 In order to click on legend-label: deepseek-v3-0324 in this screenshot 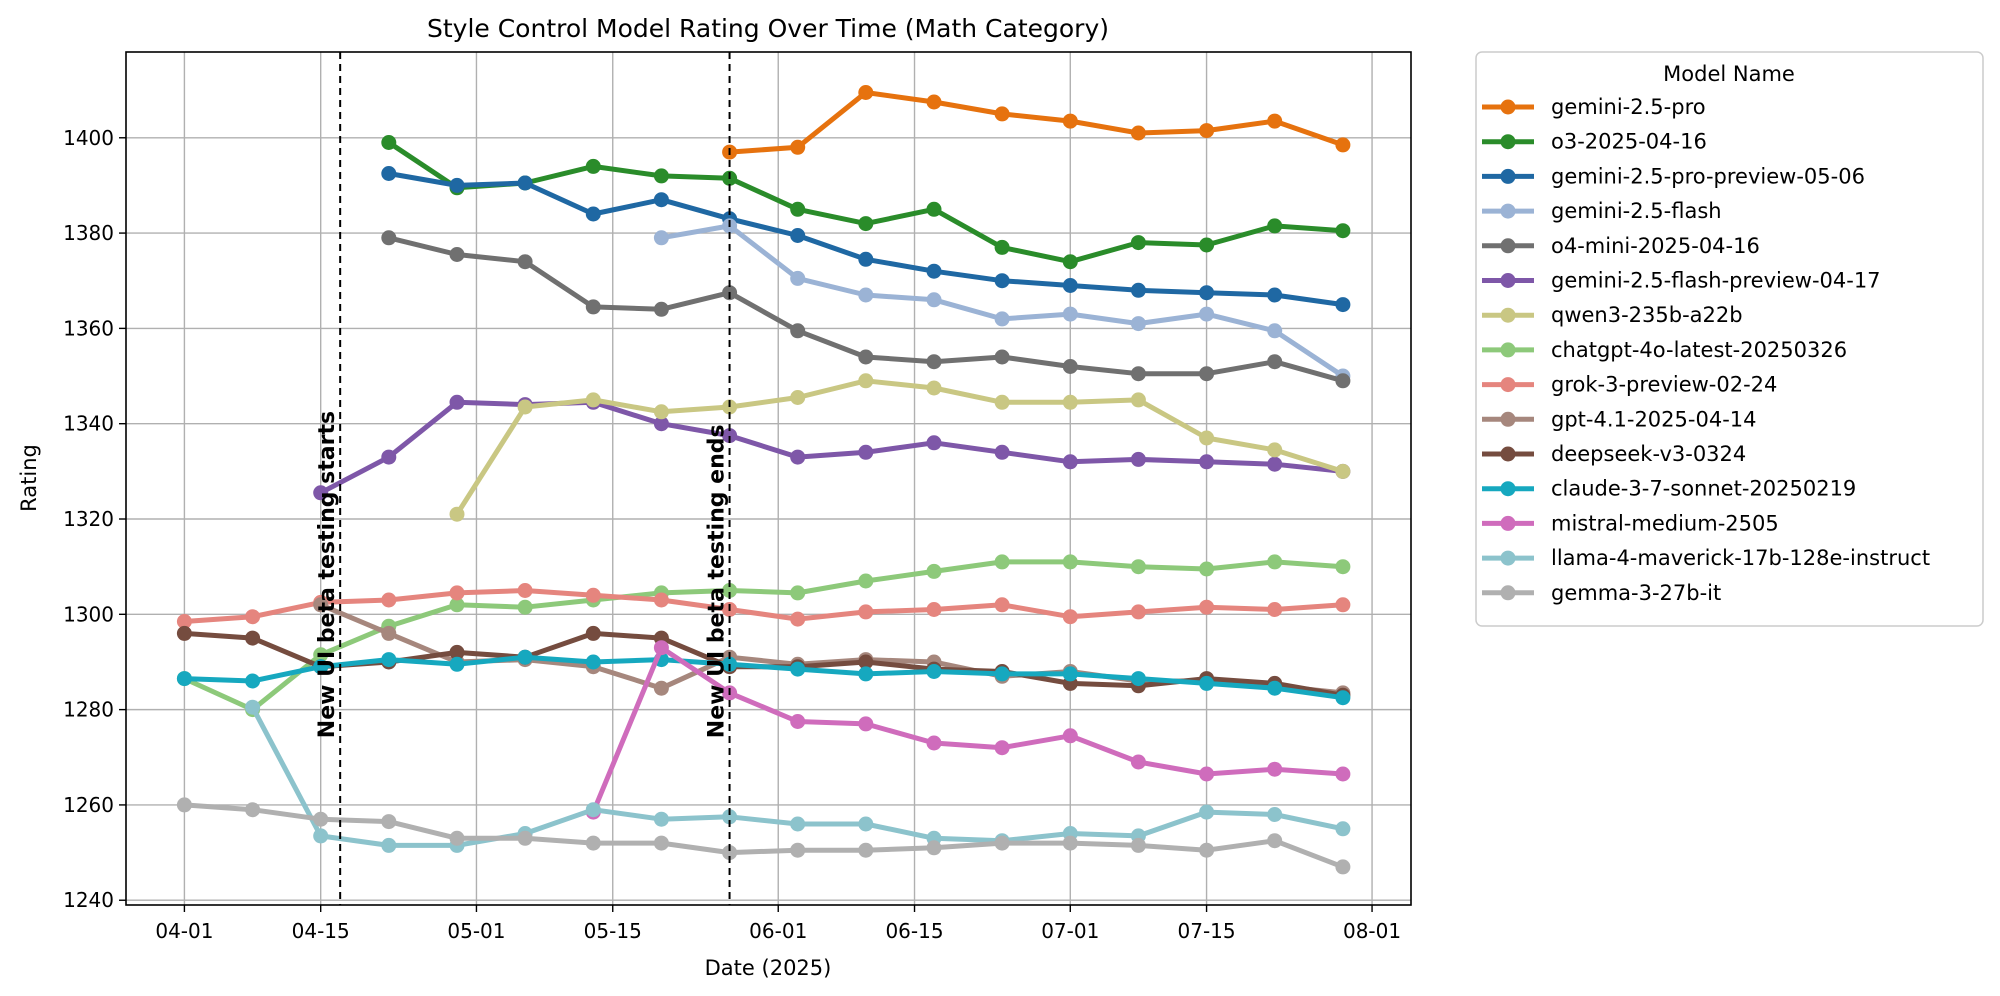, I will do `click(1648, 454)`.